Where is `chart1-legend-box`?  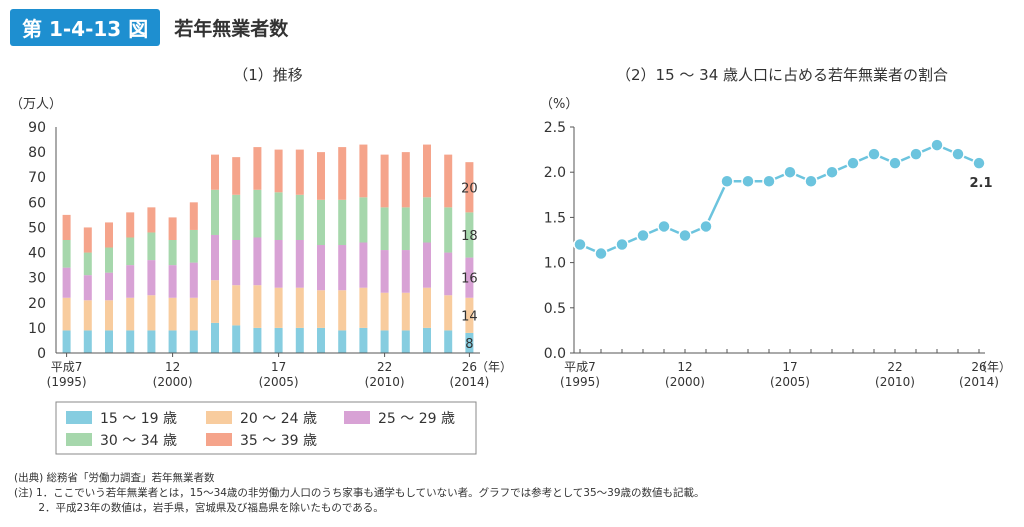 chart1-legend-box is located at coordinates (266, 428).